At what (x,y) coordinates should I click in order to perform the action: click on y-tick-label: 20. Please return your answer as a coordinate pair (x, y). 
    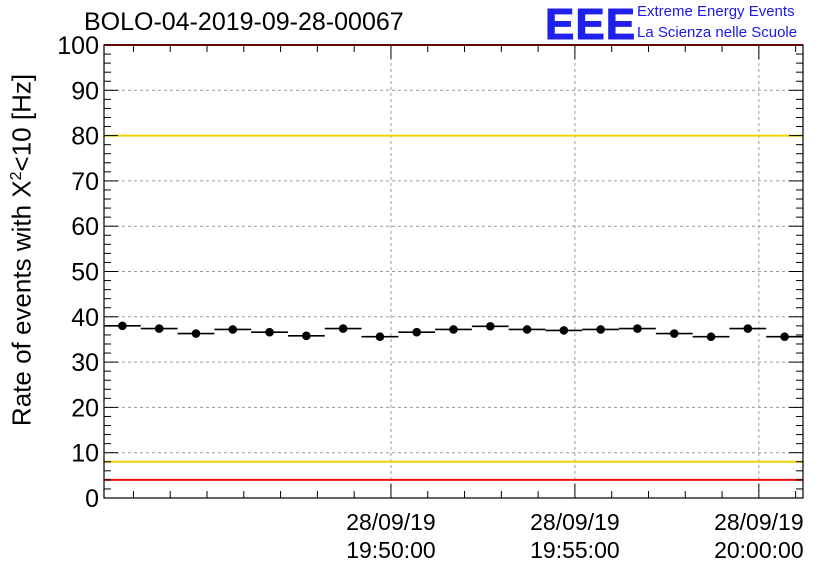
    Looking at the image, I should click on (85, 408).